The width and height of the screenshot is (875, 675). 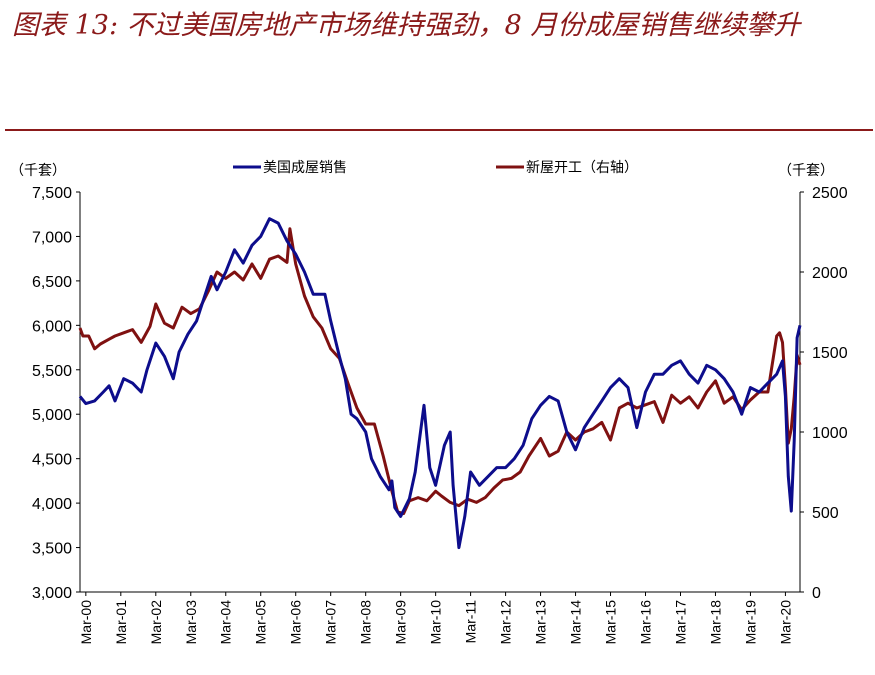 What do you see at coordinates (261, 622) in the screenshot?
I see `x-tick-label: Mar-05` at bounding box center [261, 622].